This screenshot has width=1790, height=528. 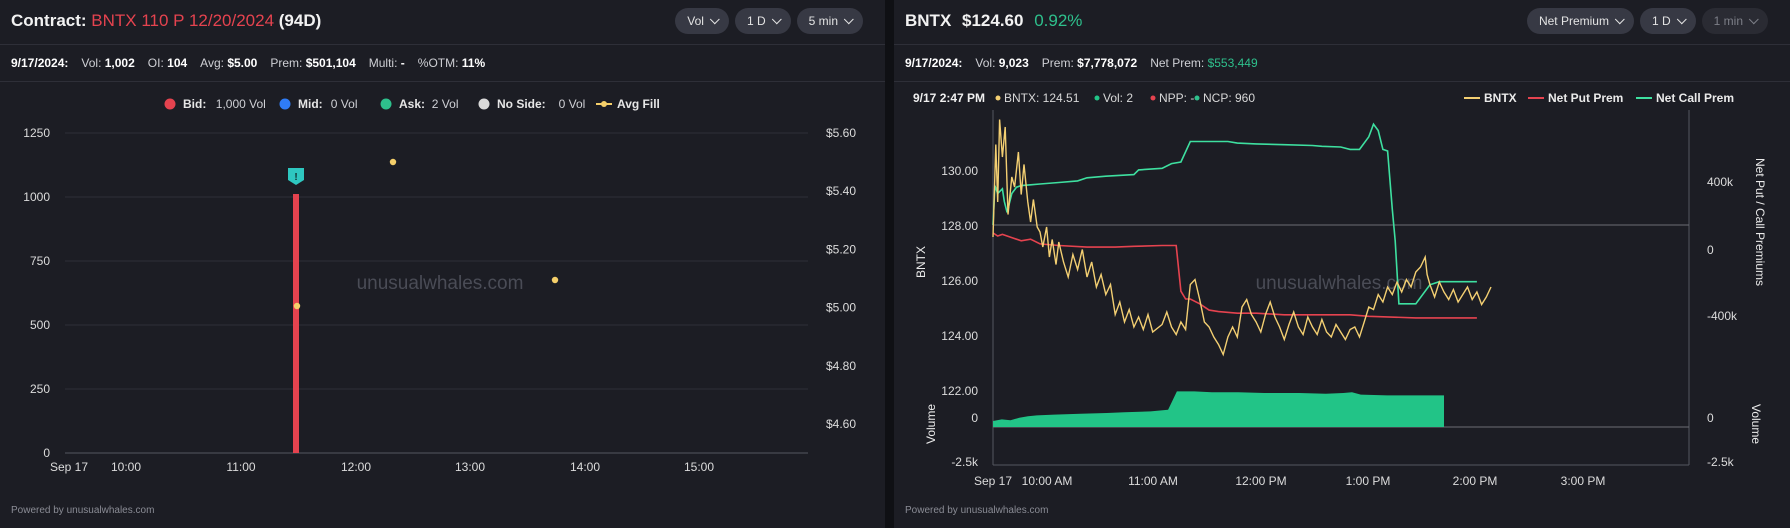 I want to click on y-tick-label-left: 1000, so click(x=36, y=197).